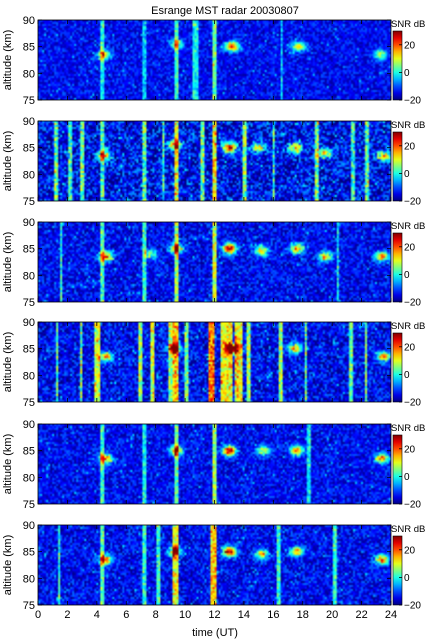  What do you see at coordinates (273, 615) in the screenshot?
I see `x-tick-label: 16` at bounding box center [273, 615].